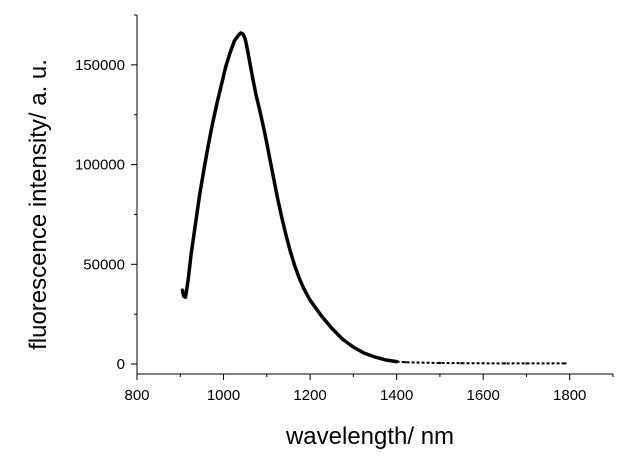 This screenshot has width=640, height=463. What do you see at coordinates (309, 395) in the screenshot?
I see `x-tick-label: 1200` at bounding box center [309, 395].